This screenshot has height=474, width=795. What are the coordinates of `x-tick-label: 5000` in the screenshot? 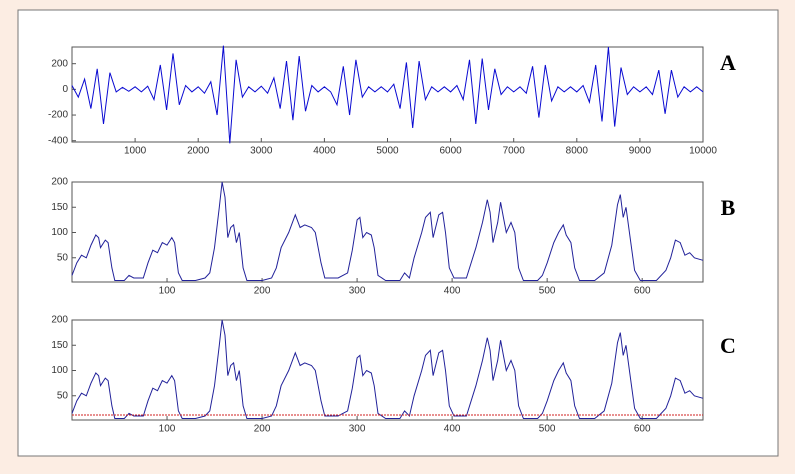 It's located at (387, 151).